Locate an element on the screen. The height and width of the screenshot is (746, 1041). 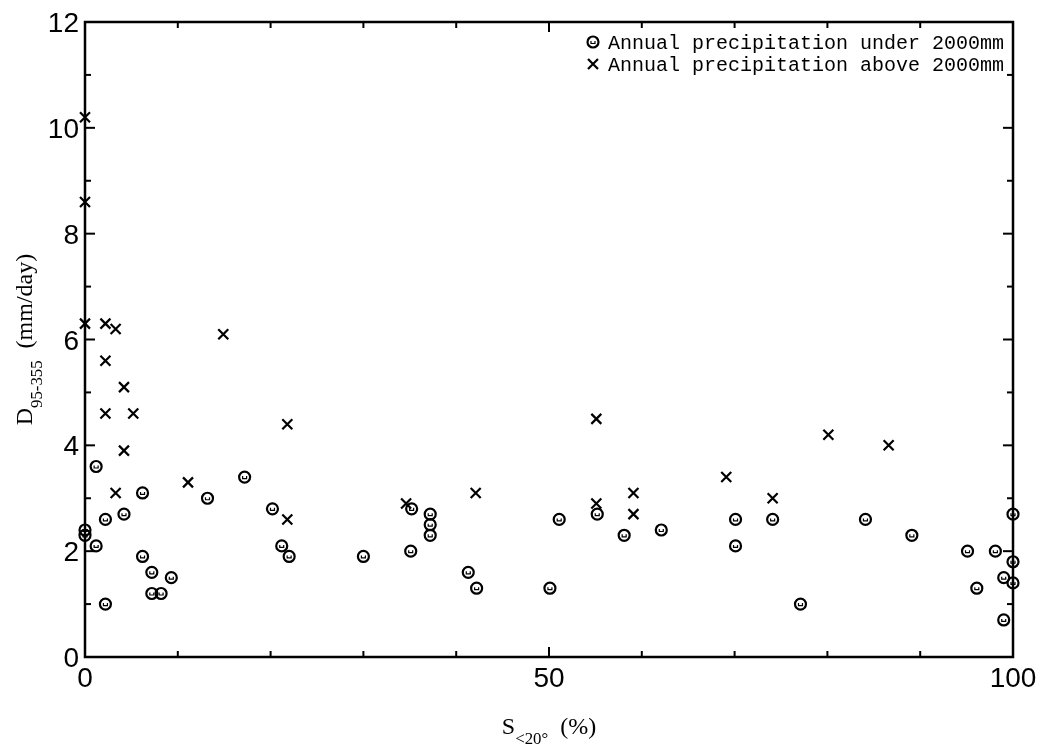
y-tick-label: 12 is located at coordinates (63, 22).